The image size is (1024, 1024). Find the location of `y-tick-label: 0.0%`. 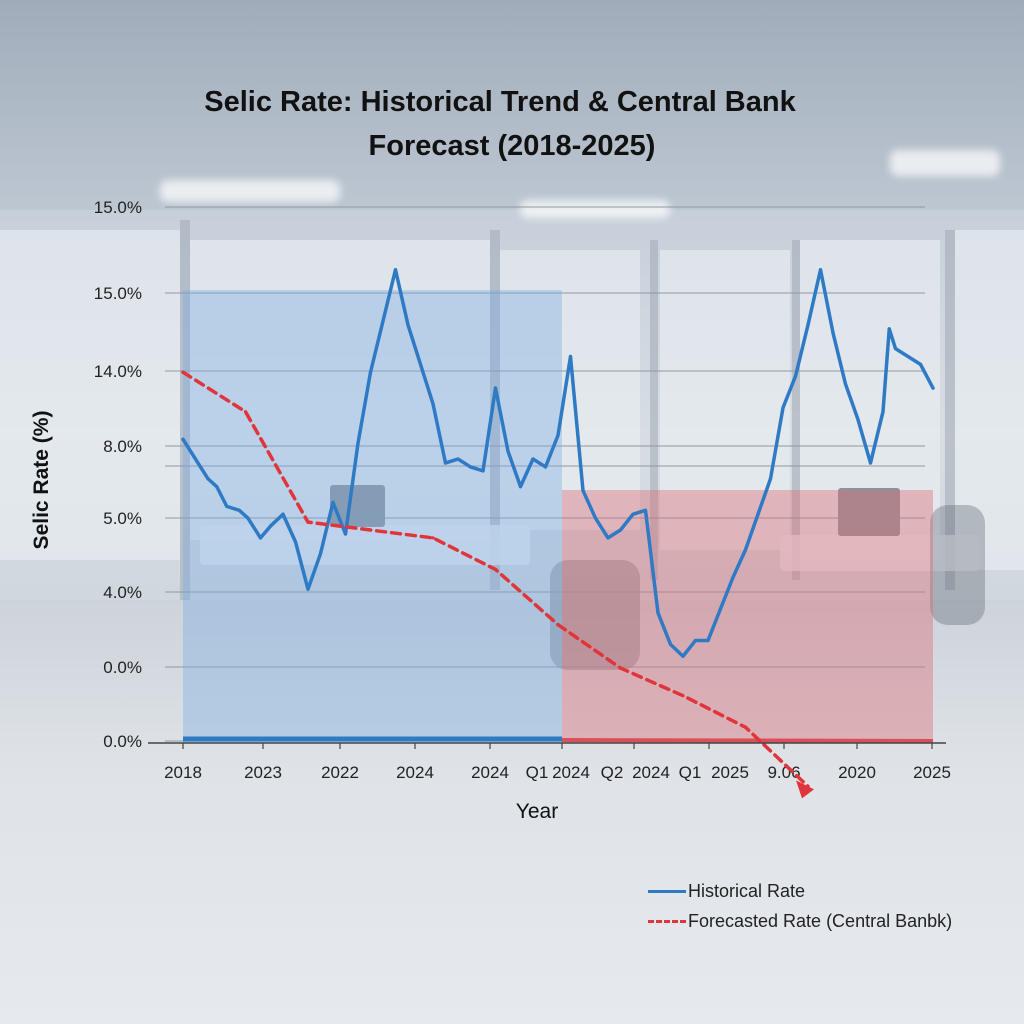

y-tick-label: 0.0% is located at coordinates (122, 667).